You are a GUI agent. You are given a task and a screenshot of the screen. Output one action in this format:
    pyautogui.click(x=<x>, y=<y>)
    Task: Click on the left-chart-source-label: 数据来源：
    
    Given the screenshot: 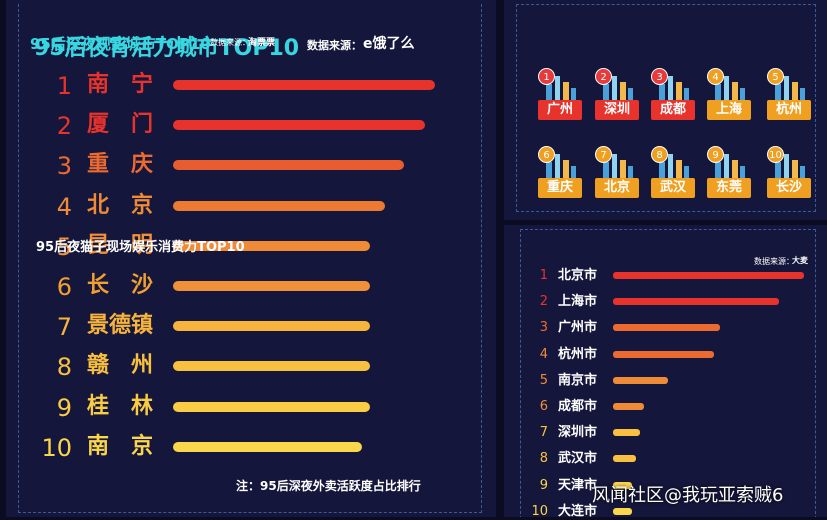 What is the action you would take?
    pyautogui.click(x=334, y=45)
    